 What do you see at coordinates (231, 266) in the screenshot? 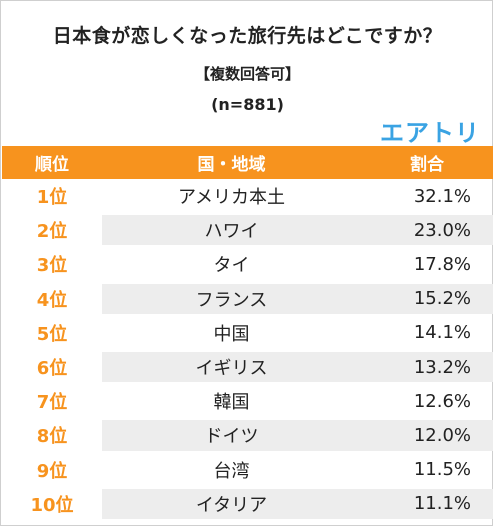
I see `place-cell: タイ` at bounding box center [231, 266].